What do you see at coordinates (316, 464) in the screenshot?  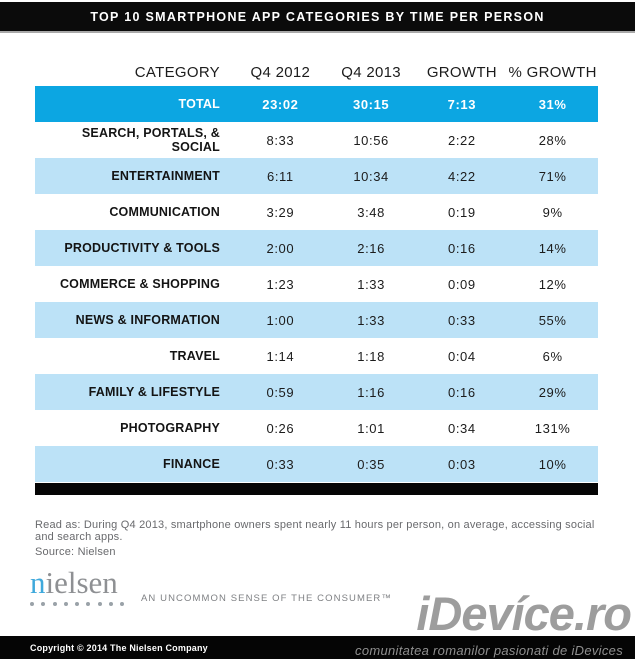 I see `table-row: FINANCE 0:33 0:35 0:03 10%` at bounding box center [316, 464].